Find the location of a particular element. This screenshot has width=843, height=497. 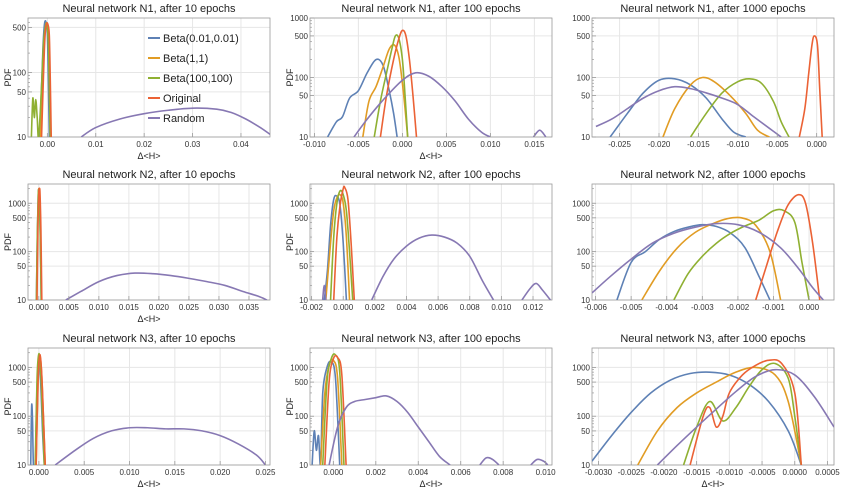

panel-title: Neural network N1, after 1000 epochs is located at coordinates (713, 9).